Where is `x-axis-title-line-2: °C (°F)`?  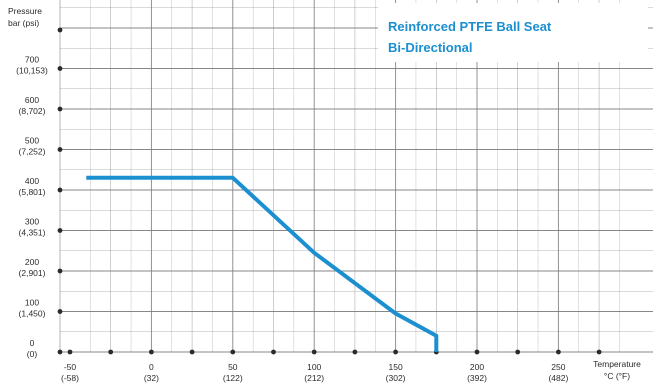
x-axis-title-line-2: °C (°F) is located at coordinates (617, 376).